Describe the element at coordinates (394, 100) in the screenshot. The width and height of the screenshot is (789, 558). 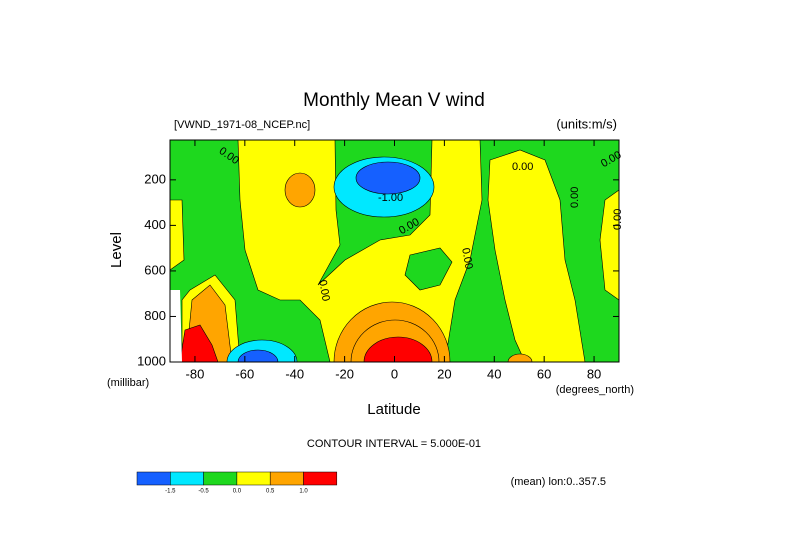
I see `chart-title: Monthly Mean V wind` at that location.